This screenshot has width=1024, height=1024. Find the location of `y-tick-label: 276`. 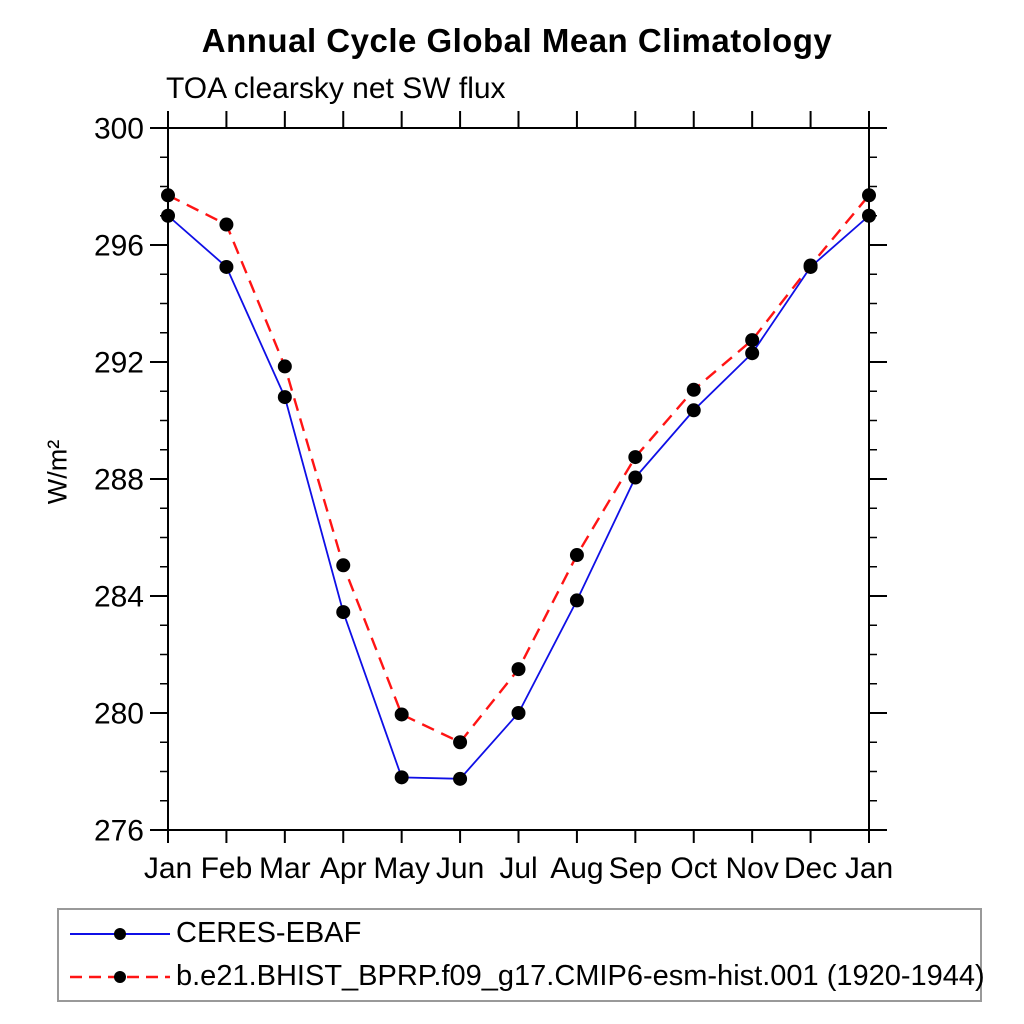

y-tick-label: 276 is located at coordinates (119, 831).